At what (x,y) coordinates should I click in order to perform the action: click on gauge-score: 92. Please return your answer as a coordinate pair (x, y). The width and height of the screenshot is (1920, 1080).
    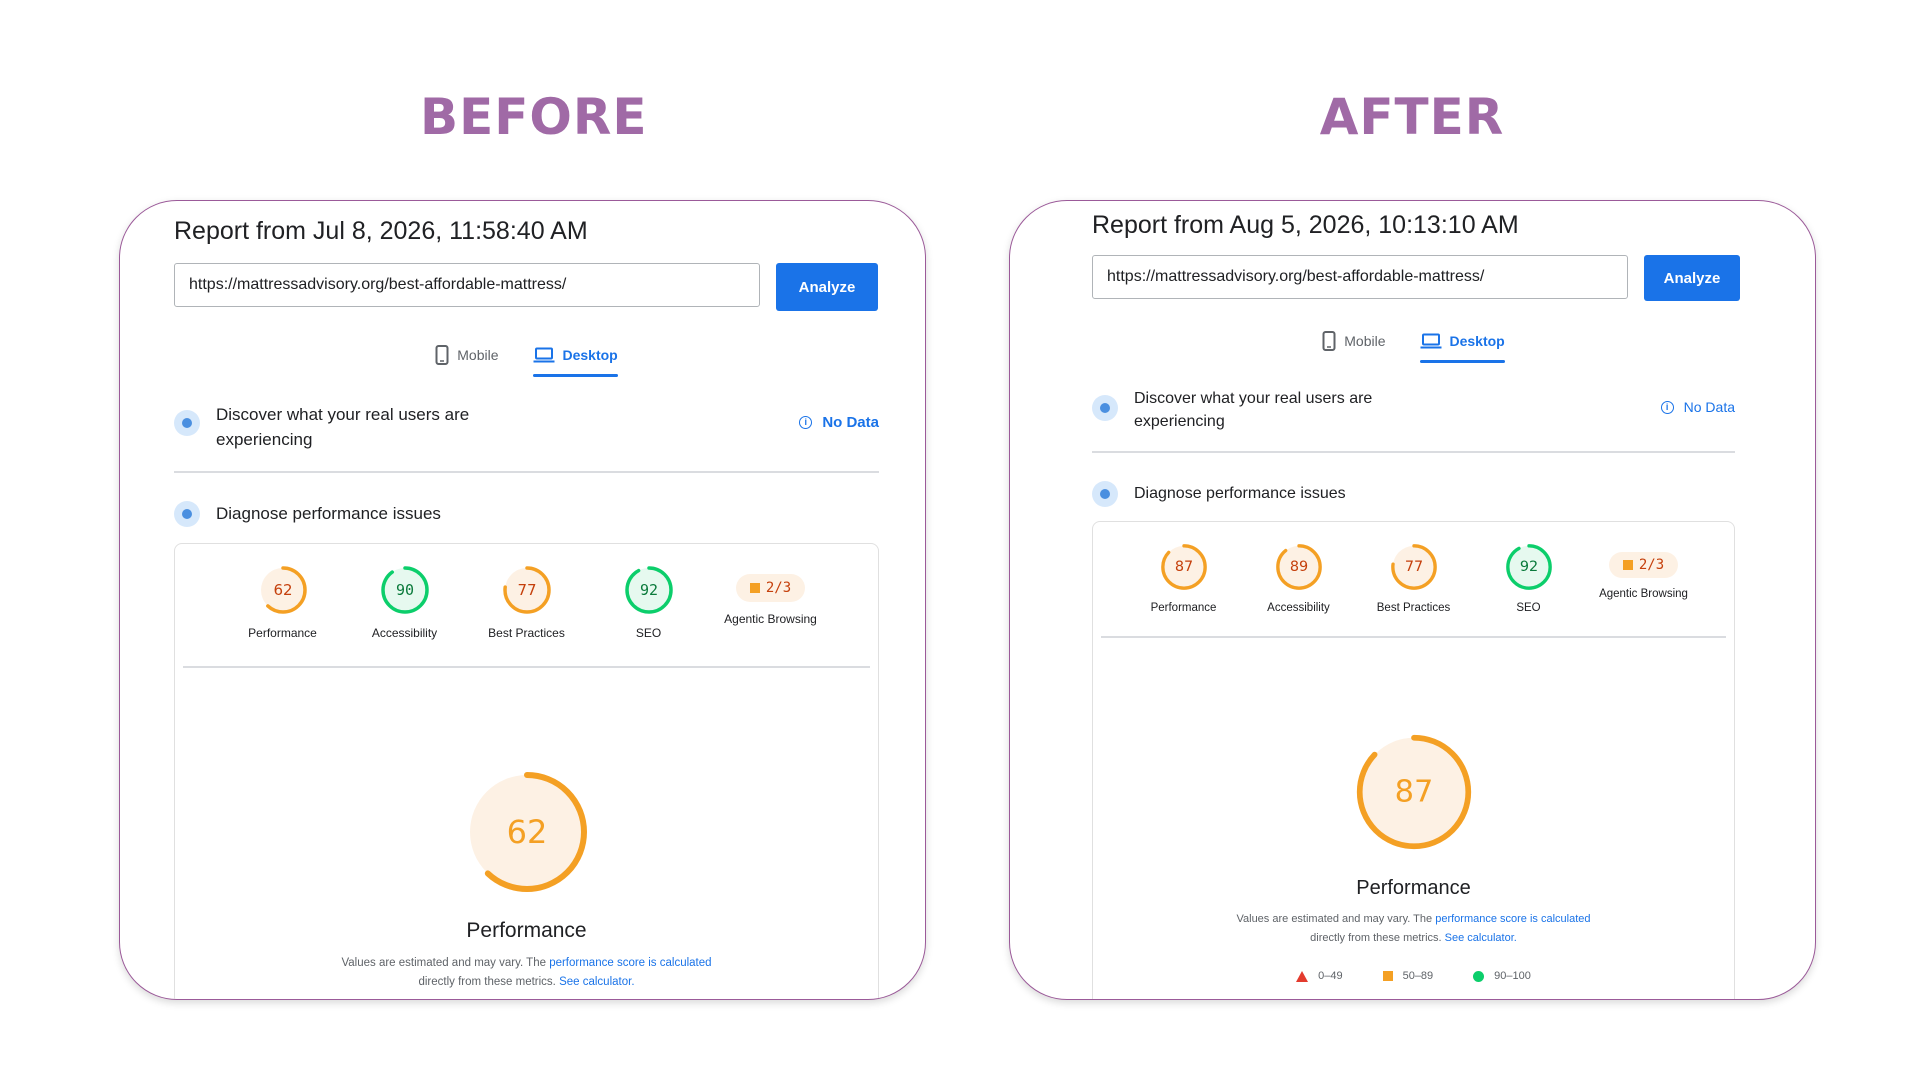
    Looking at the image, I should click on (648, 590).